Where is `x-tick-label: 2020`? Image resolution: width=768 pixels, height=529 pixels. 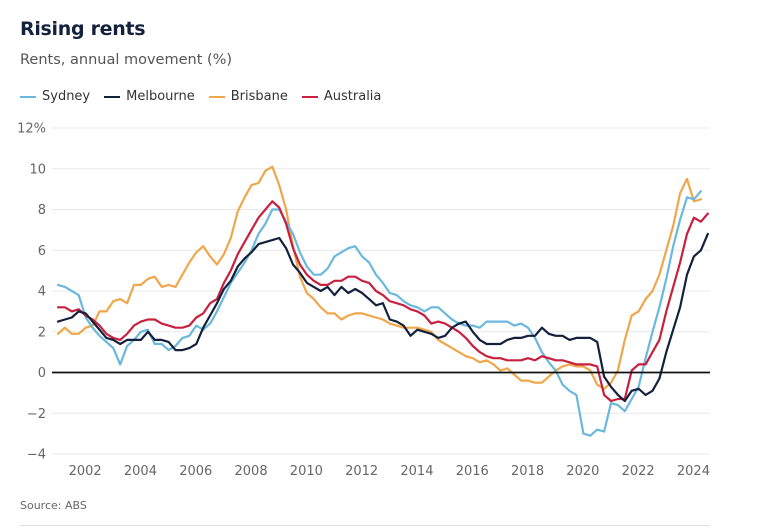 x-tick-label: 2020 is located at coordinates (582, 471).